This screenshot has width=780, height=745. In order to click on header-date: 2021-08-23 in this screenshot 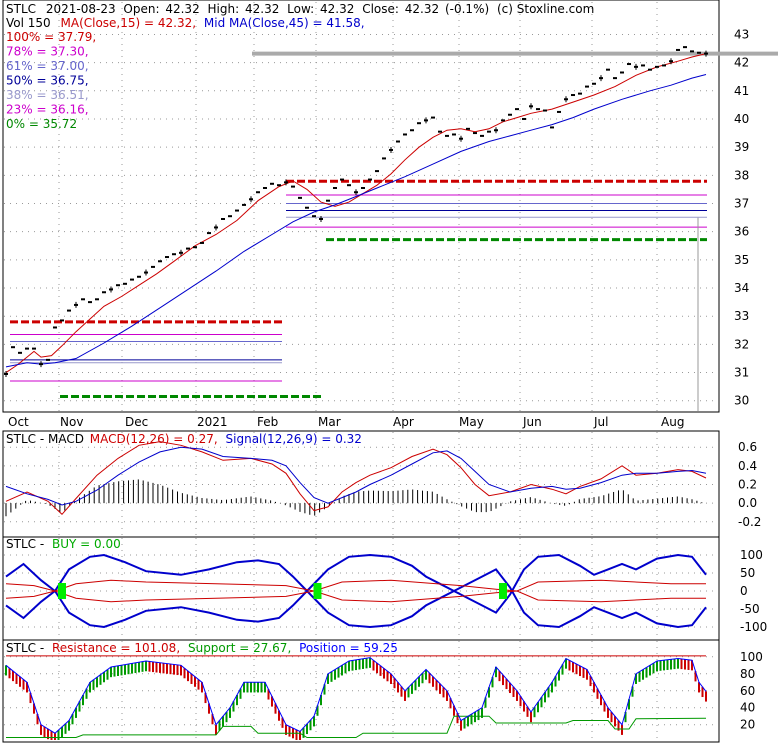, I will do `click(81, 9)`.